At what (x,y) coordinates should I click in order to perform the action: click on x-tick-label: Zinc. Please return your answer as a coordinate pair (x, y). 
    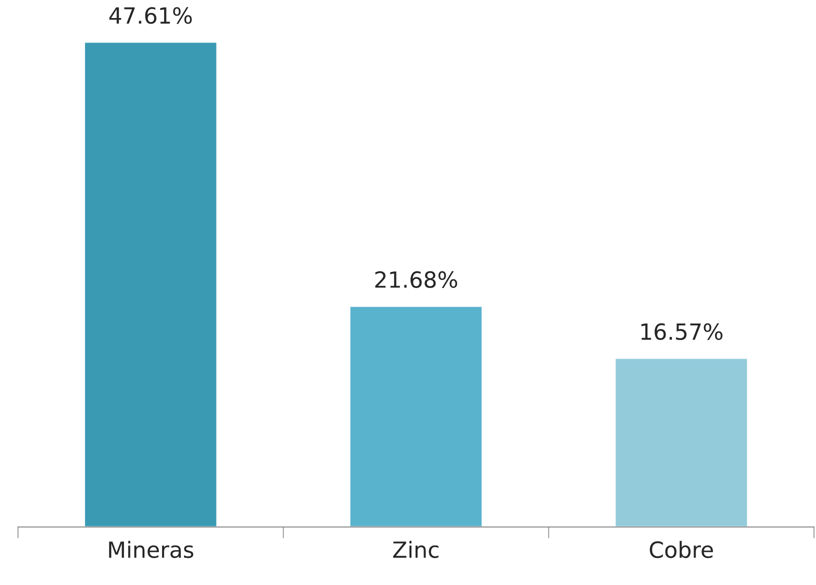
    Looking at the image, I should click on (415, 549).